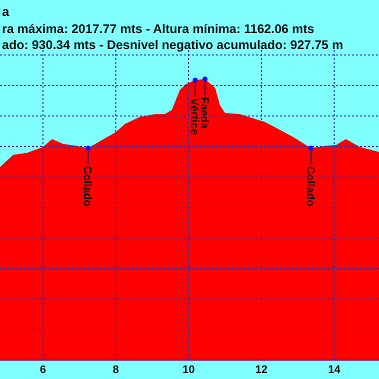  Describe the element at coordinates (188, 370) in the screenshot. I see `x-tick-label: 10` at that location.